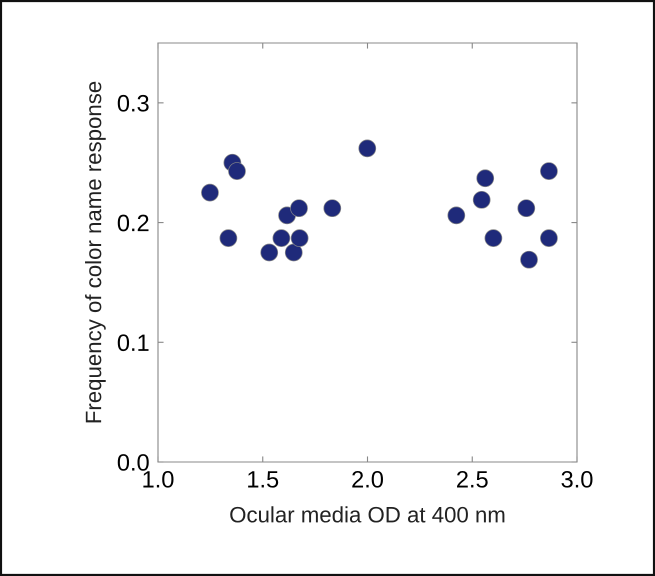 The image size is (655, 576). I want to click on x-tick-label: 2.5, so click(472, 479).